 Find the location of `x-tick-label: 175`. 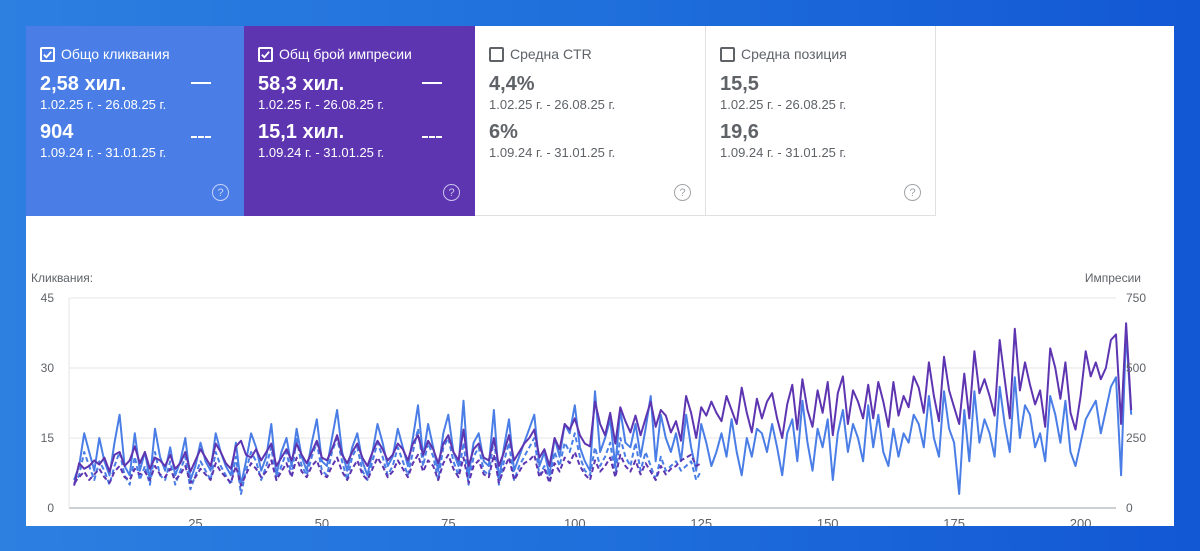

x-tick-label: 175 is located at coordinates (954, 521).